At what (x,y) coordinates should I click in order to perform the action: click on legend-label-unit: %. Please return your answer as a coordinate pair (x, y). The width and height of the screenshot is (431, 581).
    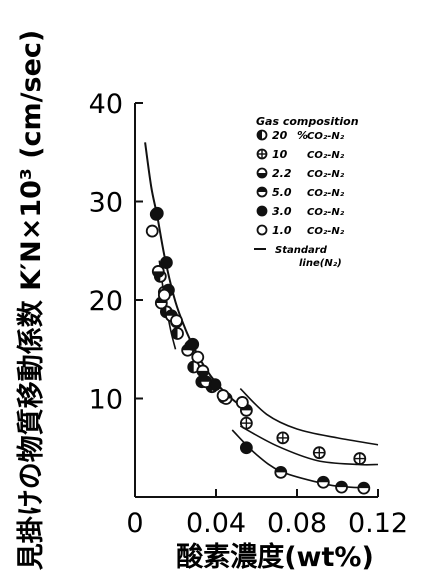
    Looking at the image, I should click on (302, 135).